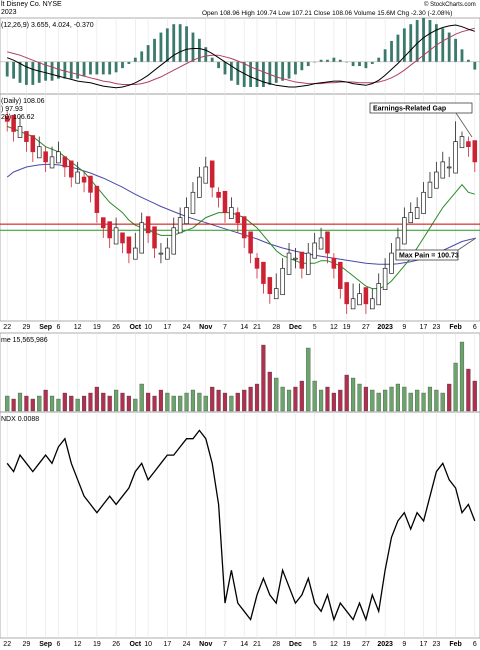 This screenshot has width=480, height=650. I want to click on x-tick-label: 5, so click(315, 327).